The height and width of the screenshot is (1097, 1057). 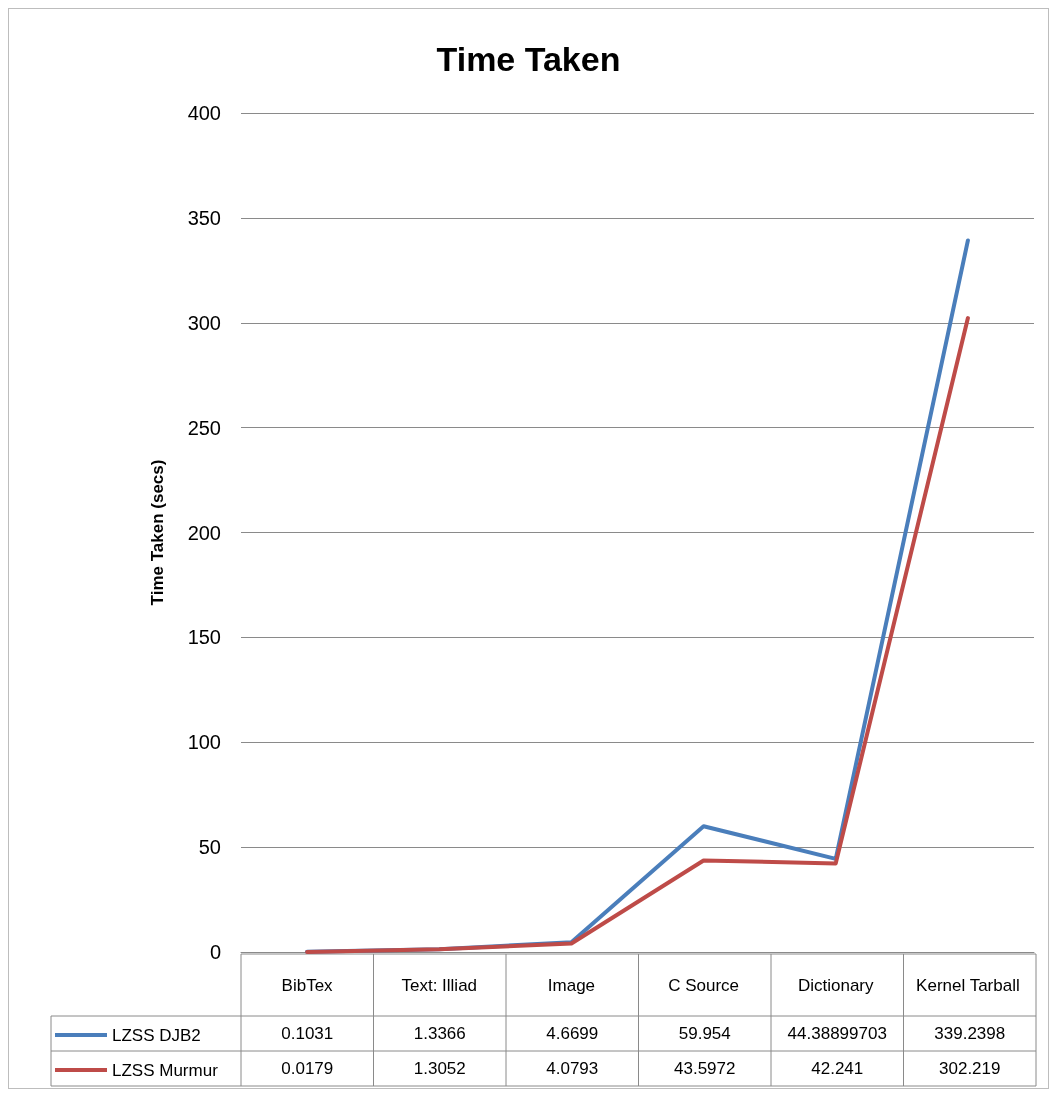 I want to click on y-axis-title: Time Taken (secs), so click(x=157, y=532).